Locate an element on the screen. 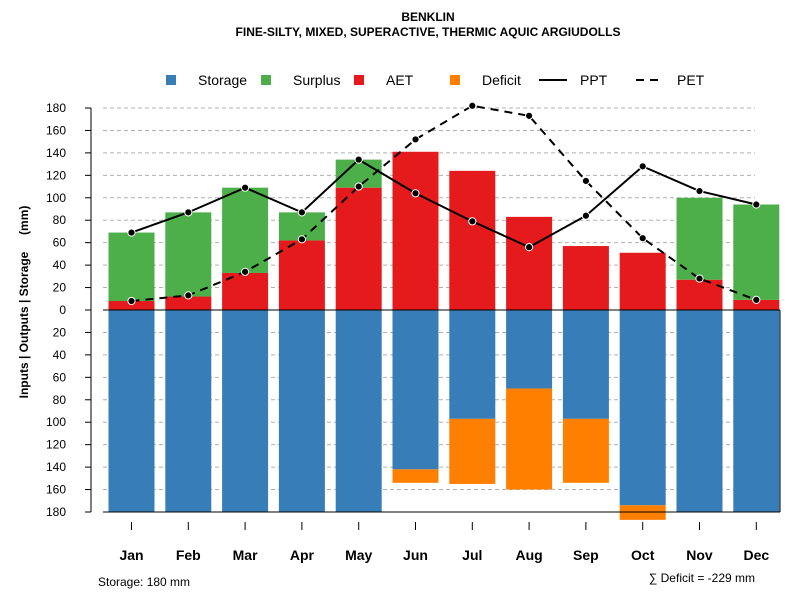 The image size is (800, 600). bar-surplus-feb is located at coordinates (188, 254).